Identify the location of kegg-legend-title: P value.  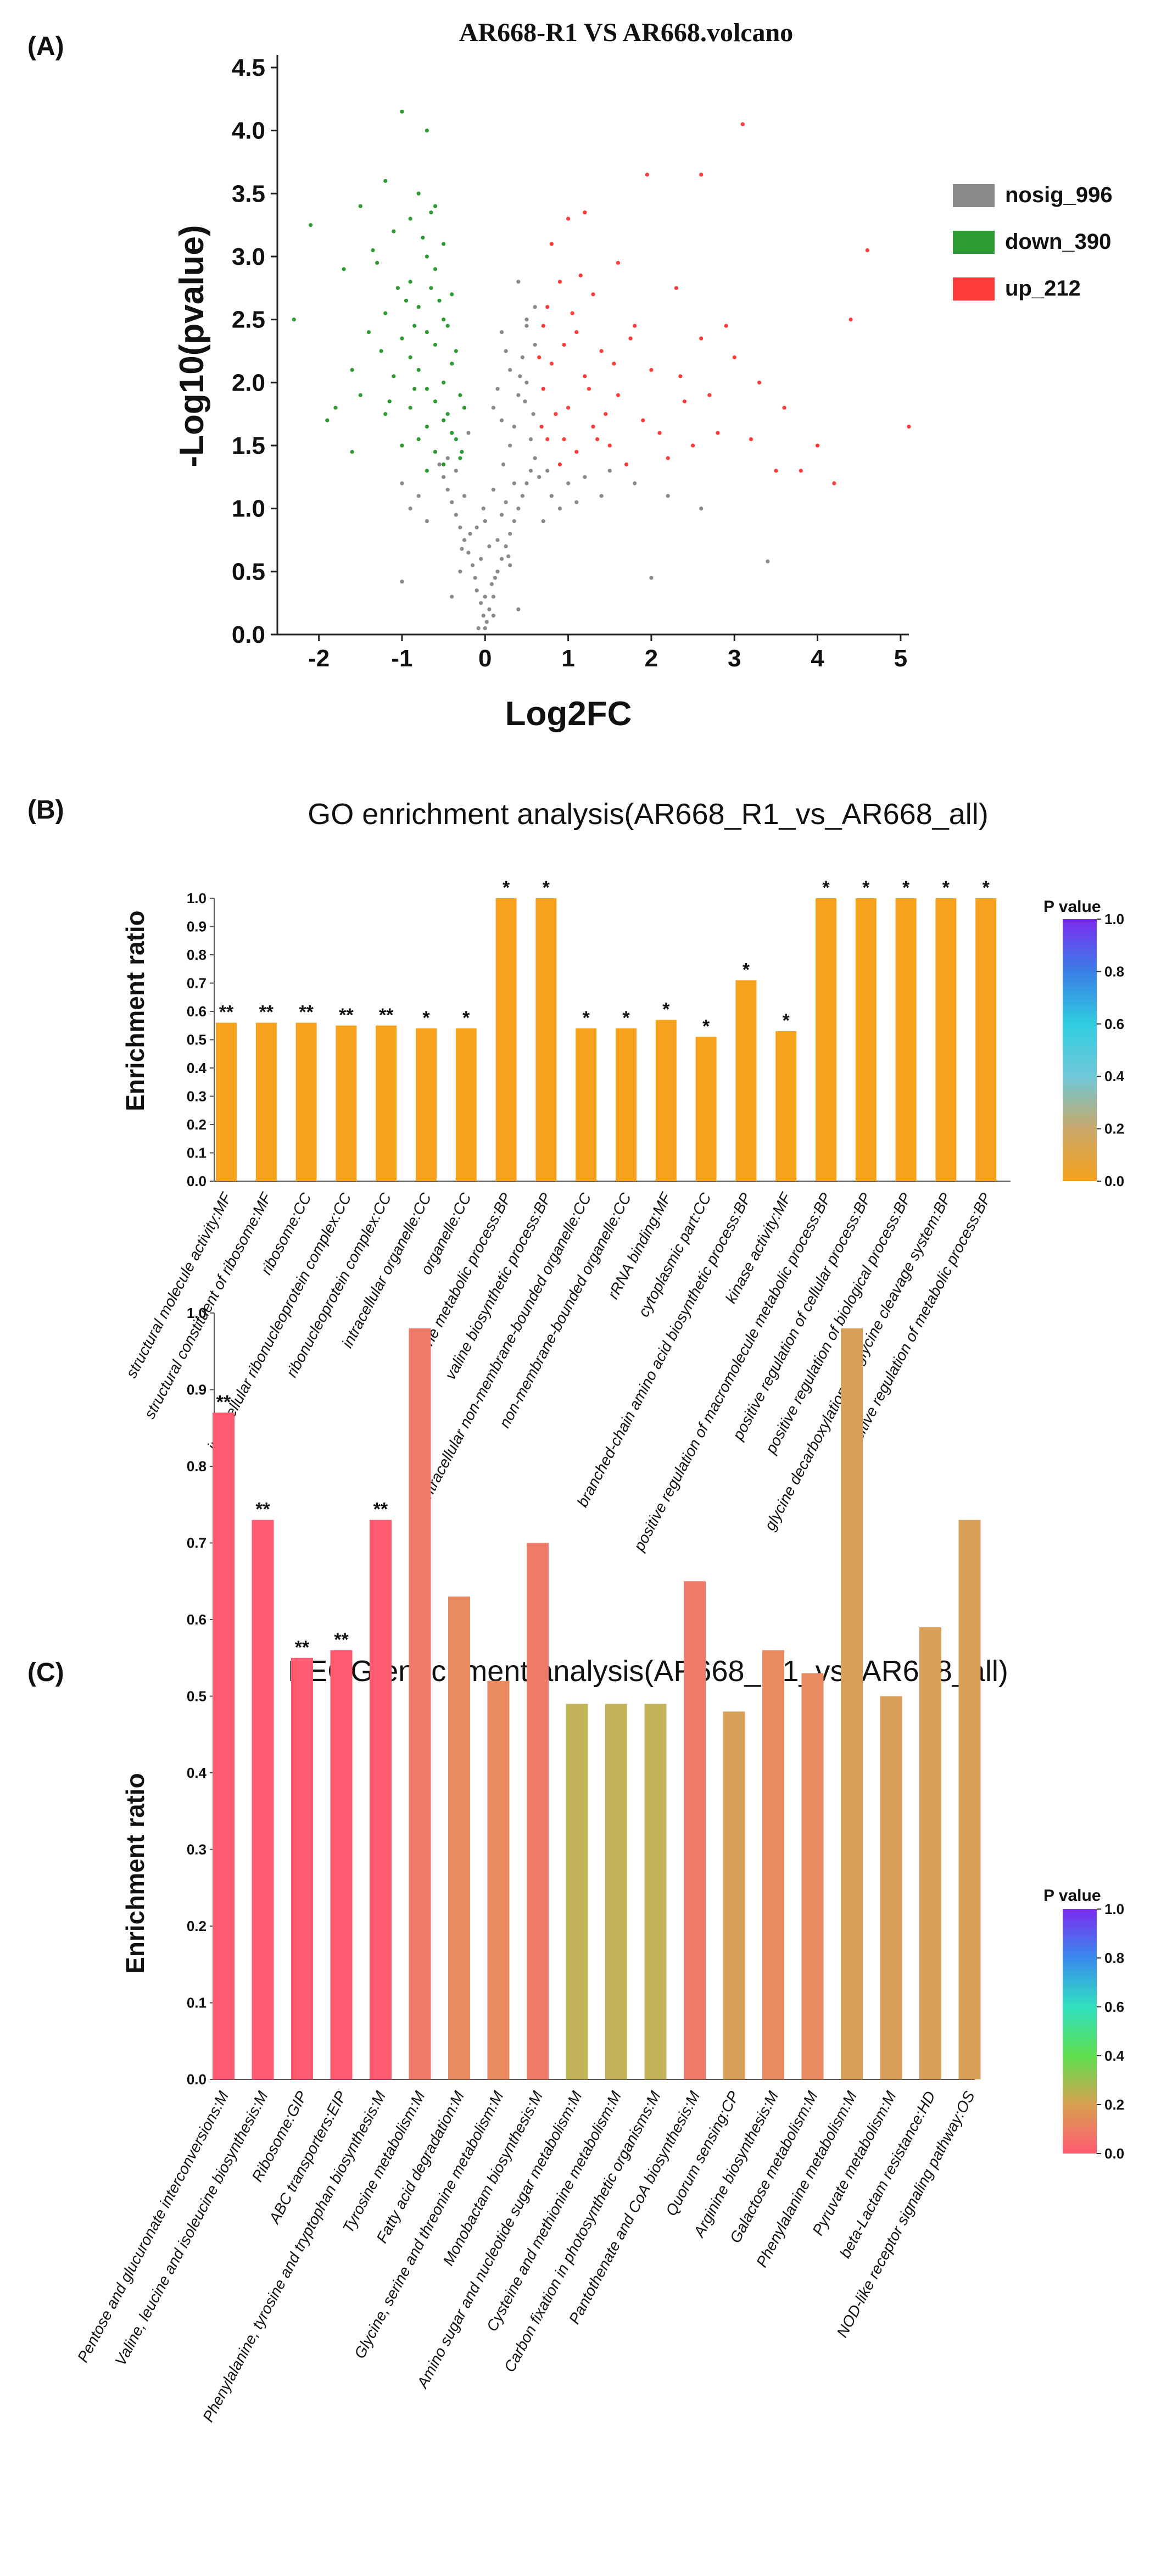
(1072, 1896).